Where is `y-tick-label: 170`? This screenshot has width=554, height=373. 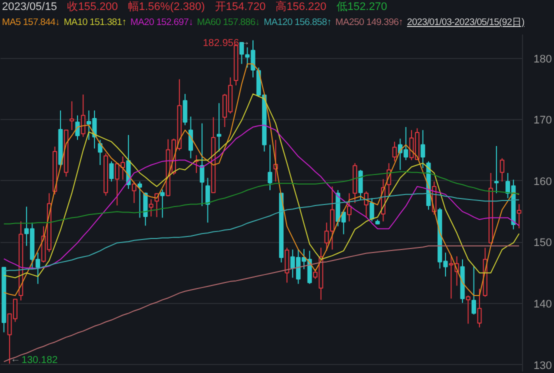 y-tick-label: 170 is located at coordinates (543, 120).